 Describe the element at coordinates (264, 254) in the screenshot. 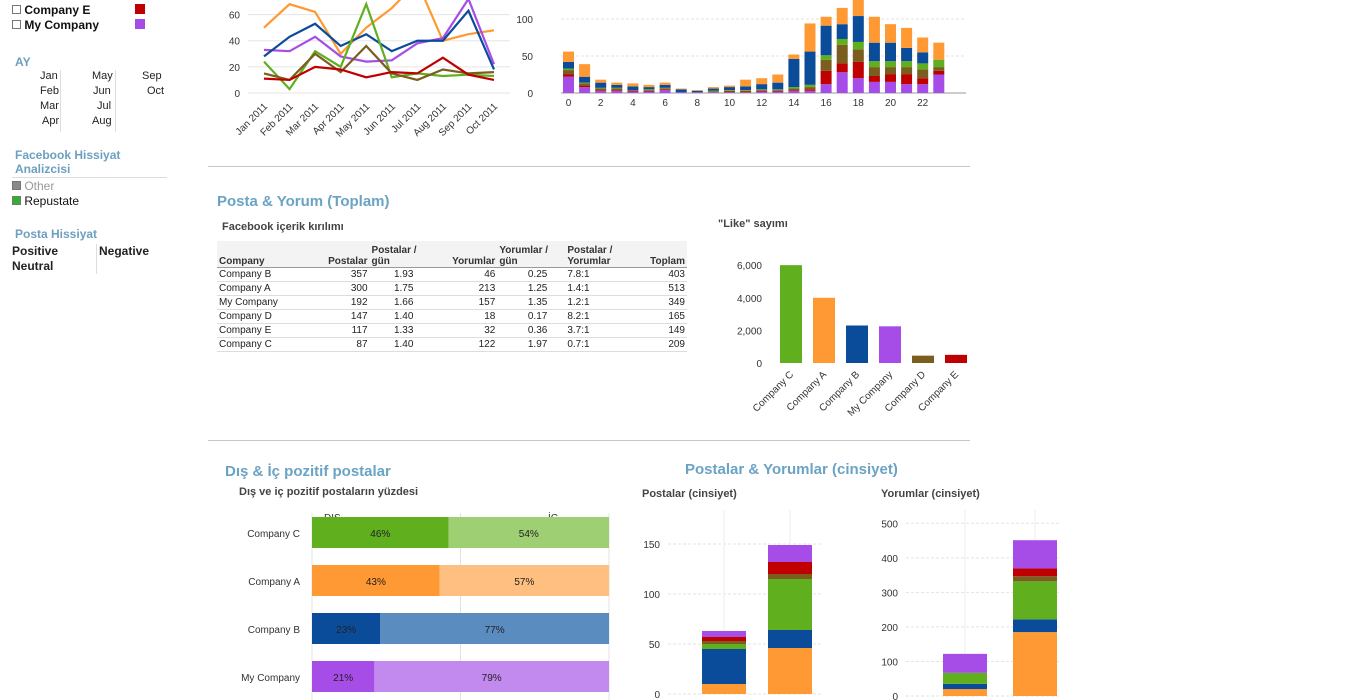

I see `col-header: Company` at that location.